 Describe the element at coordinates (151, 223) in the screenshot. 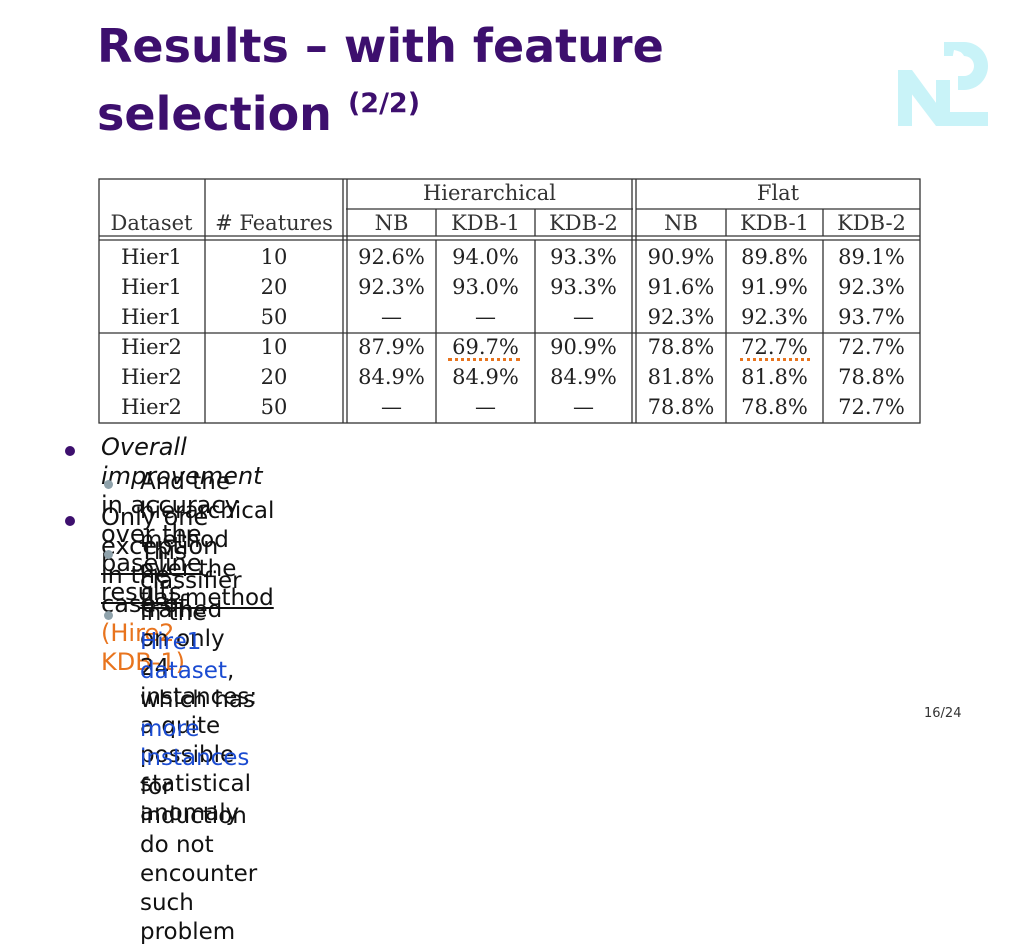

I see `column-header-dataset: Dataset` at that location.